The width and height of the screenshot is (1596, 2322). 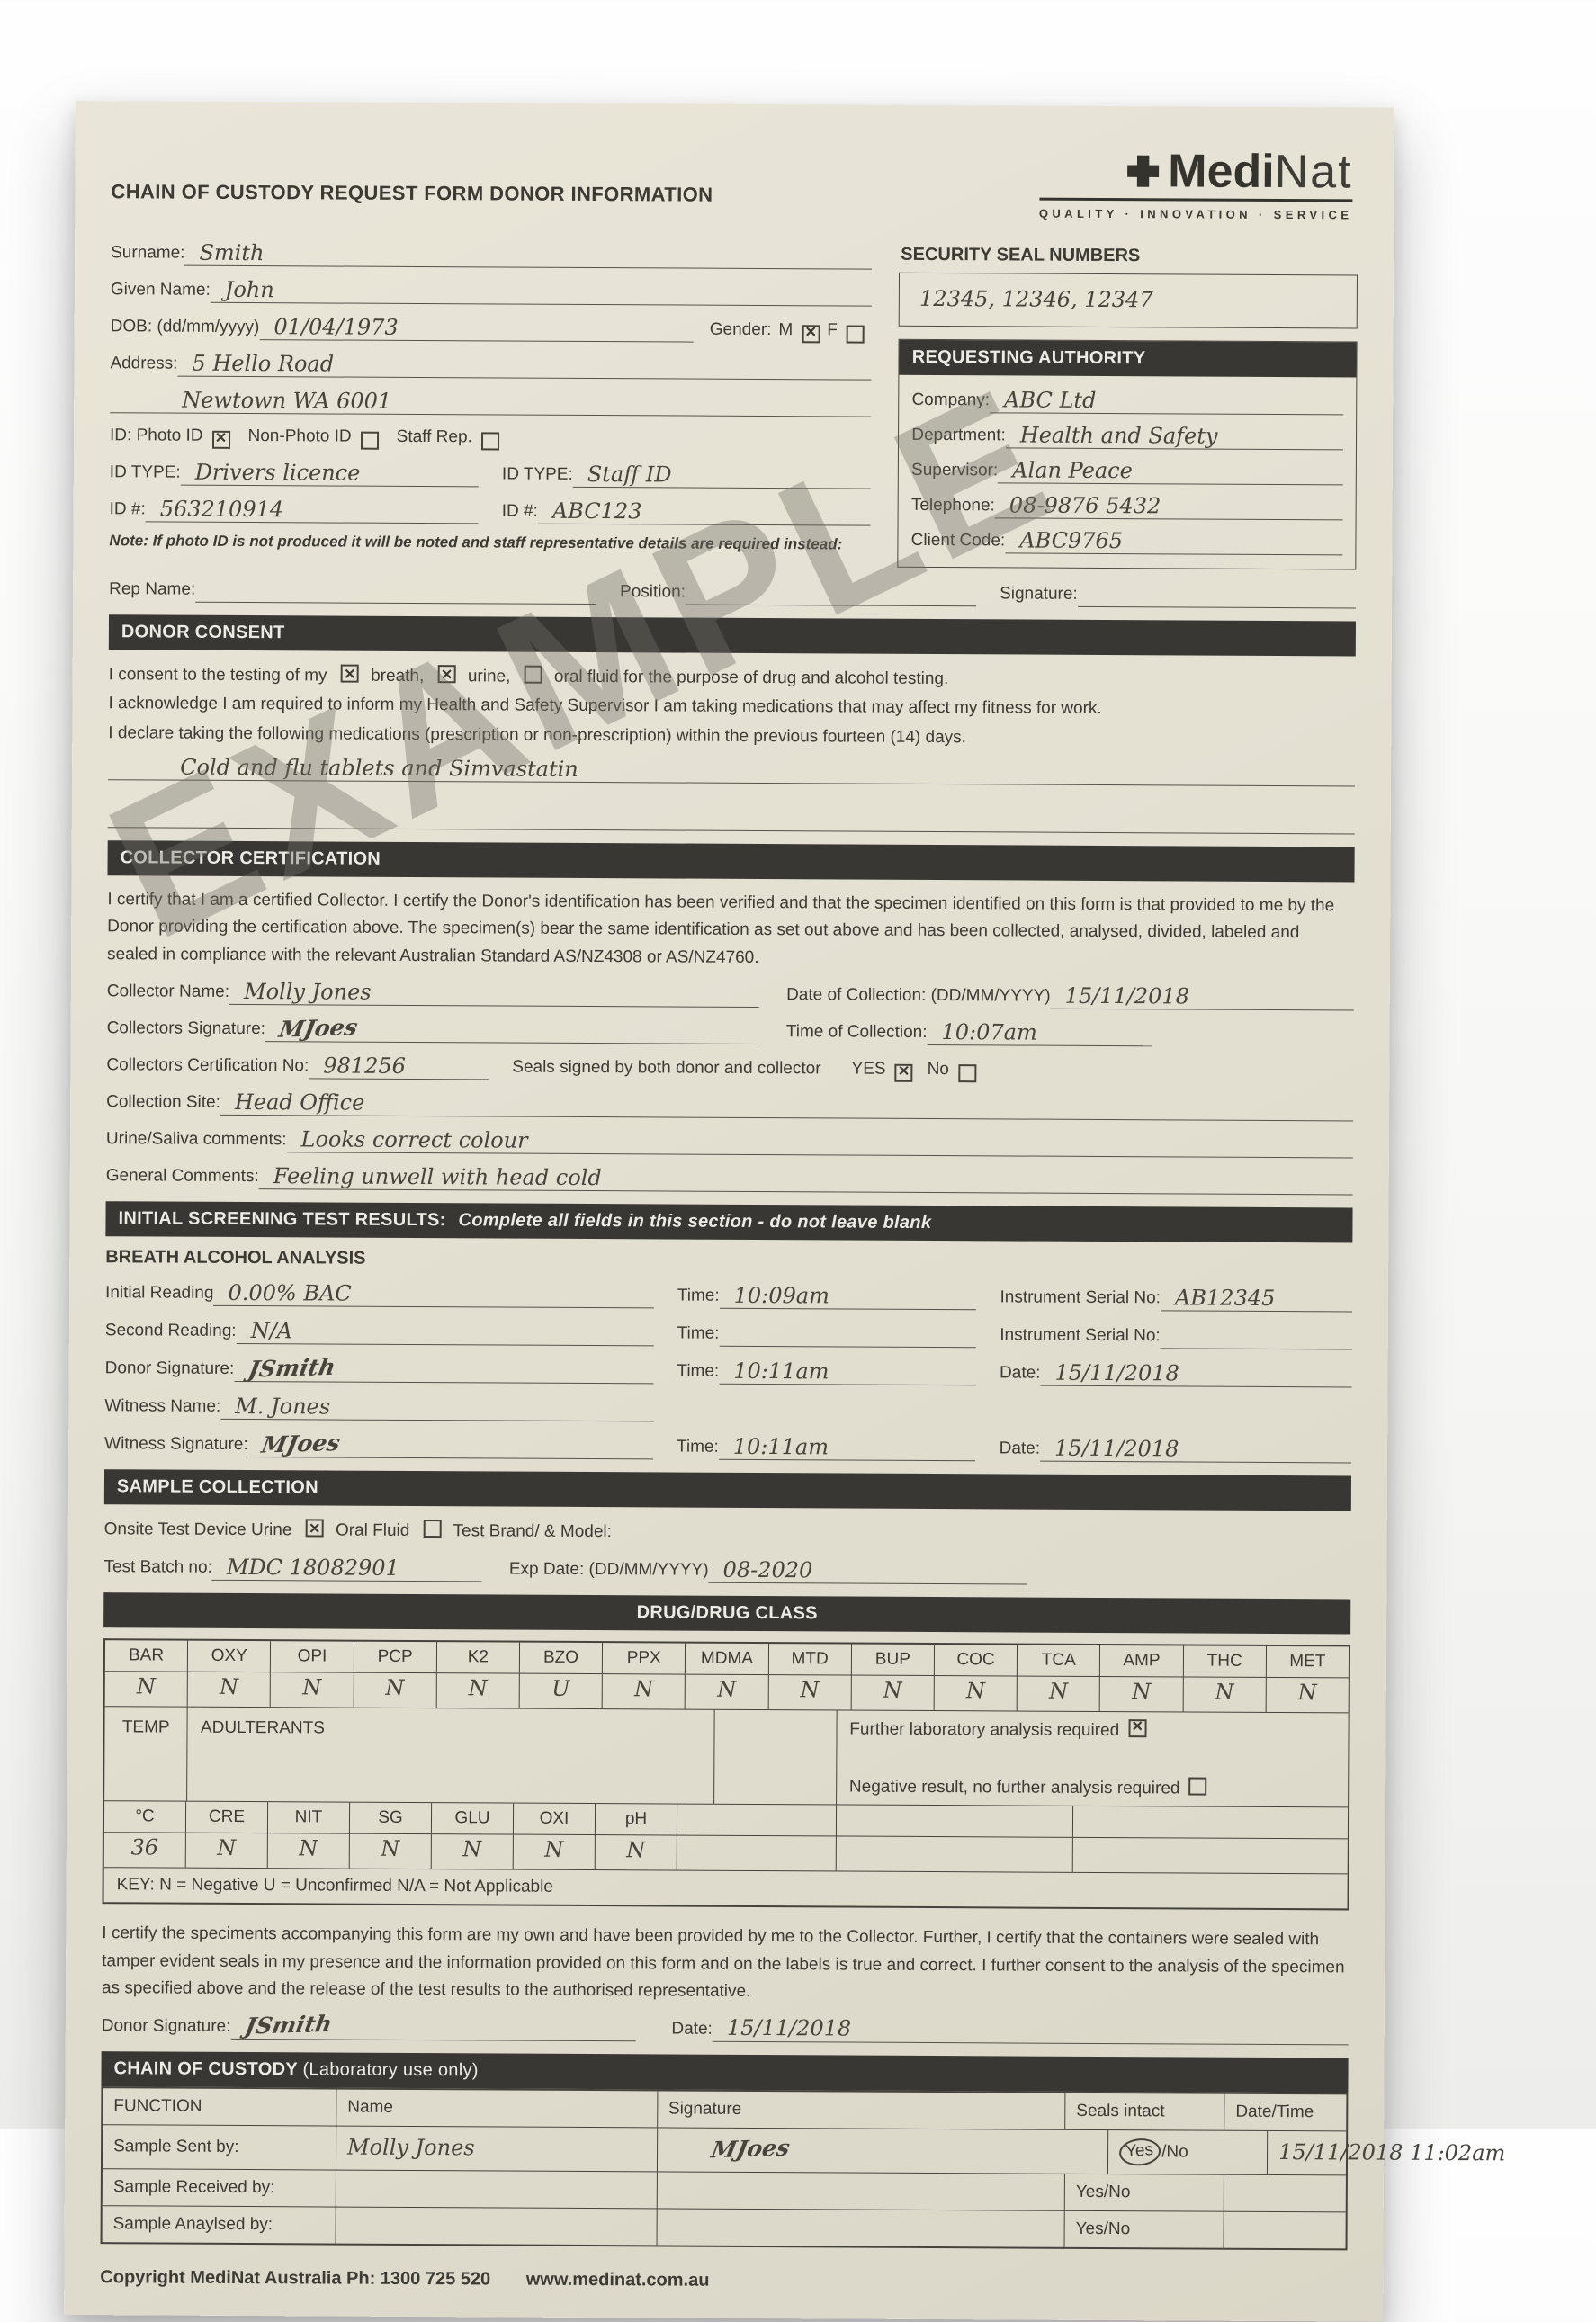 I want to click on given-name-line: John, so click(x=541, y=291).